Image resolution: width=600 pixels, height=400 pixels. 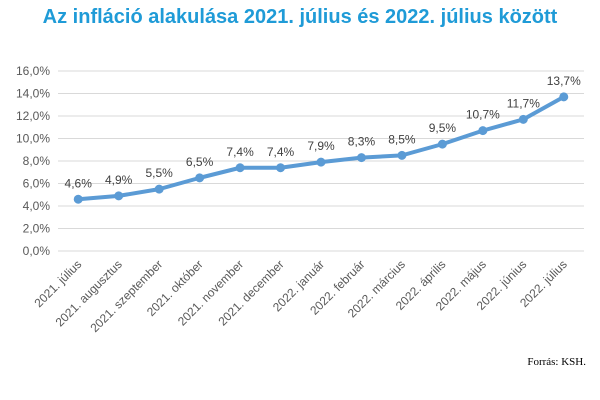 I want to click on x-tick-label: 2021. szeptember, so click(x=126, y=296).